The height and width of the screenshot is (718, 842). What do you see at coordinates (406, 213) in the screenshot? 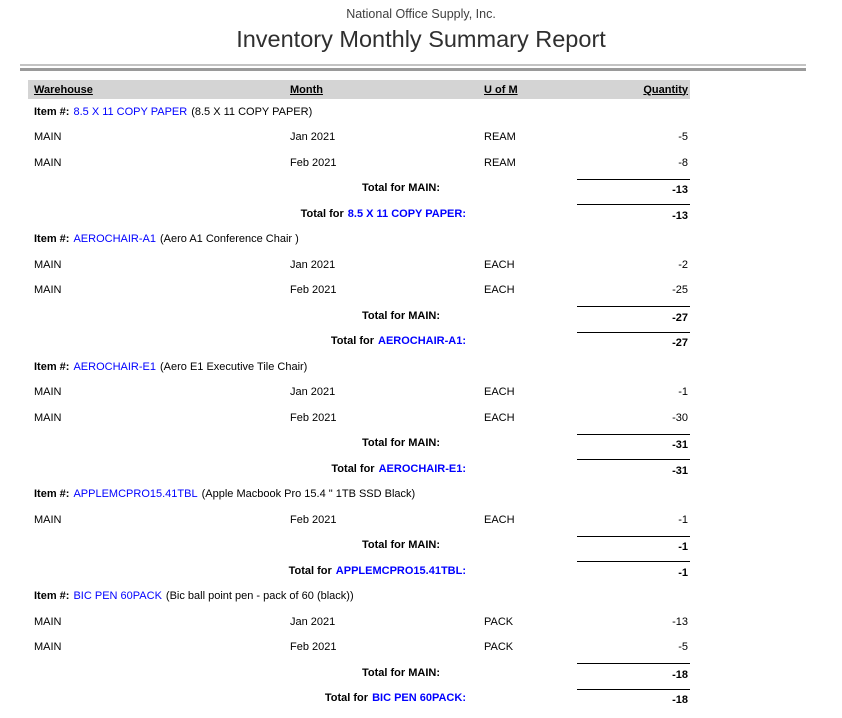
I see `item-total-link: 8.5 X 11 COPY PAPER:` at bounding box center [406, 213].